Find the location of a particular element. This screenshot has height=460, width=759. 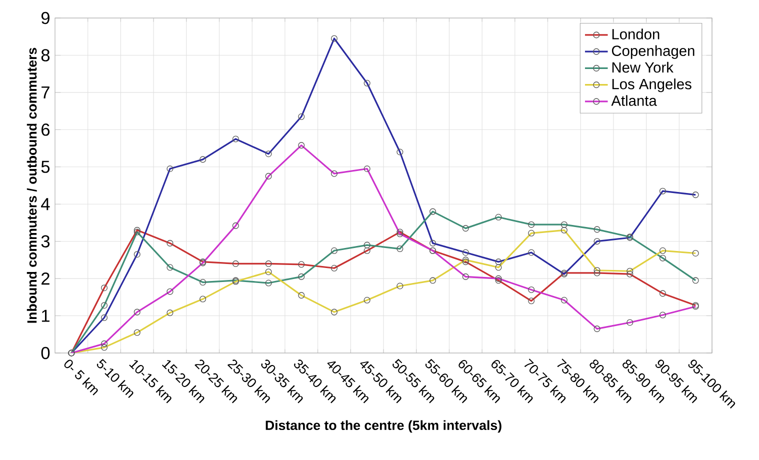

y-tick-label: 3 is located at coordinates (45, 241).